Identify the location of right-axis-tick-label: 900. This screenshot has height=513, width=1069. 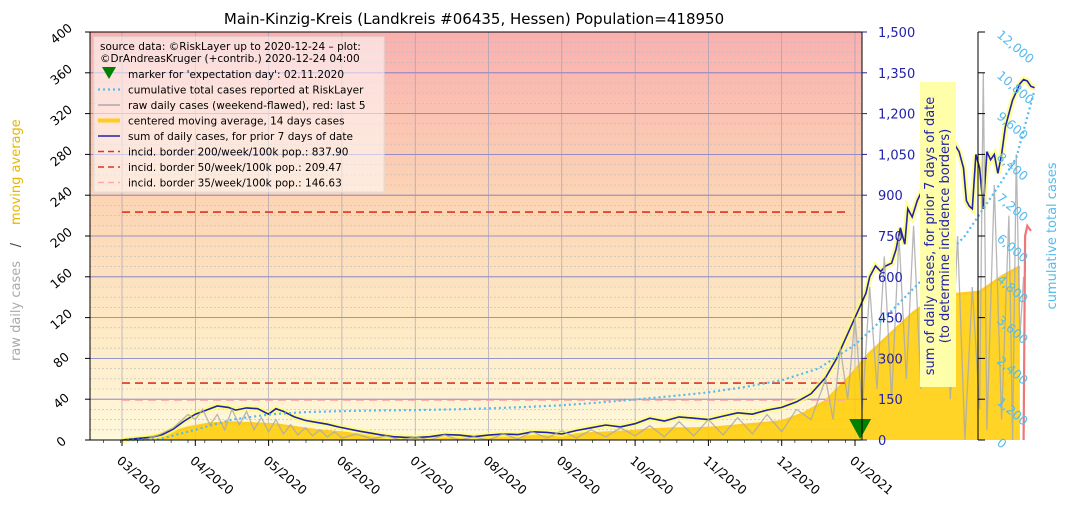
(890, 196).